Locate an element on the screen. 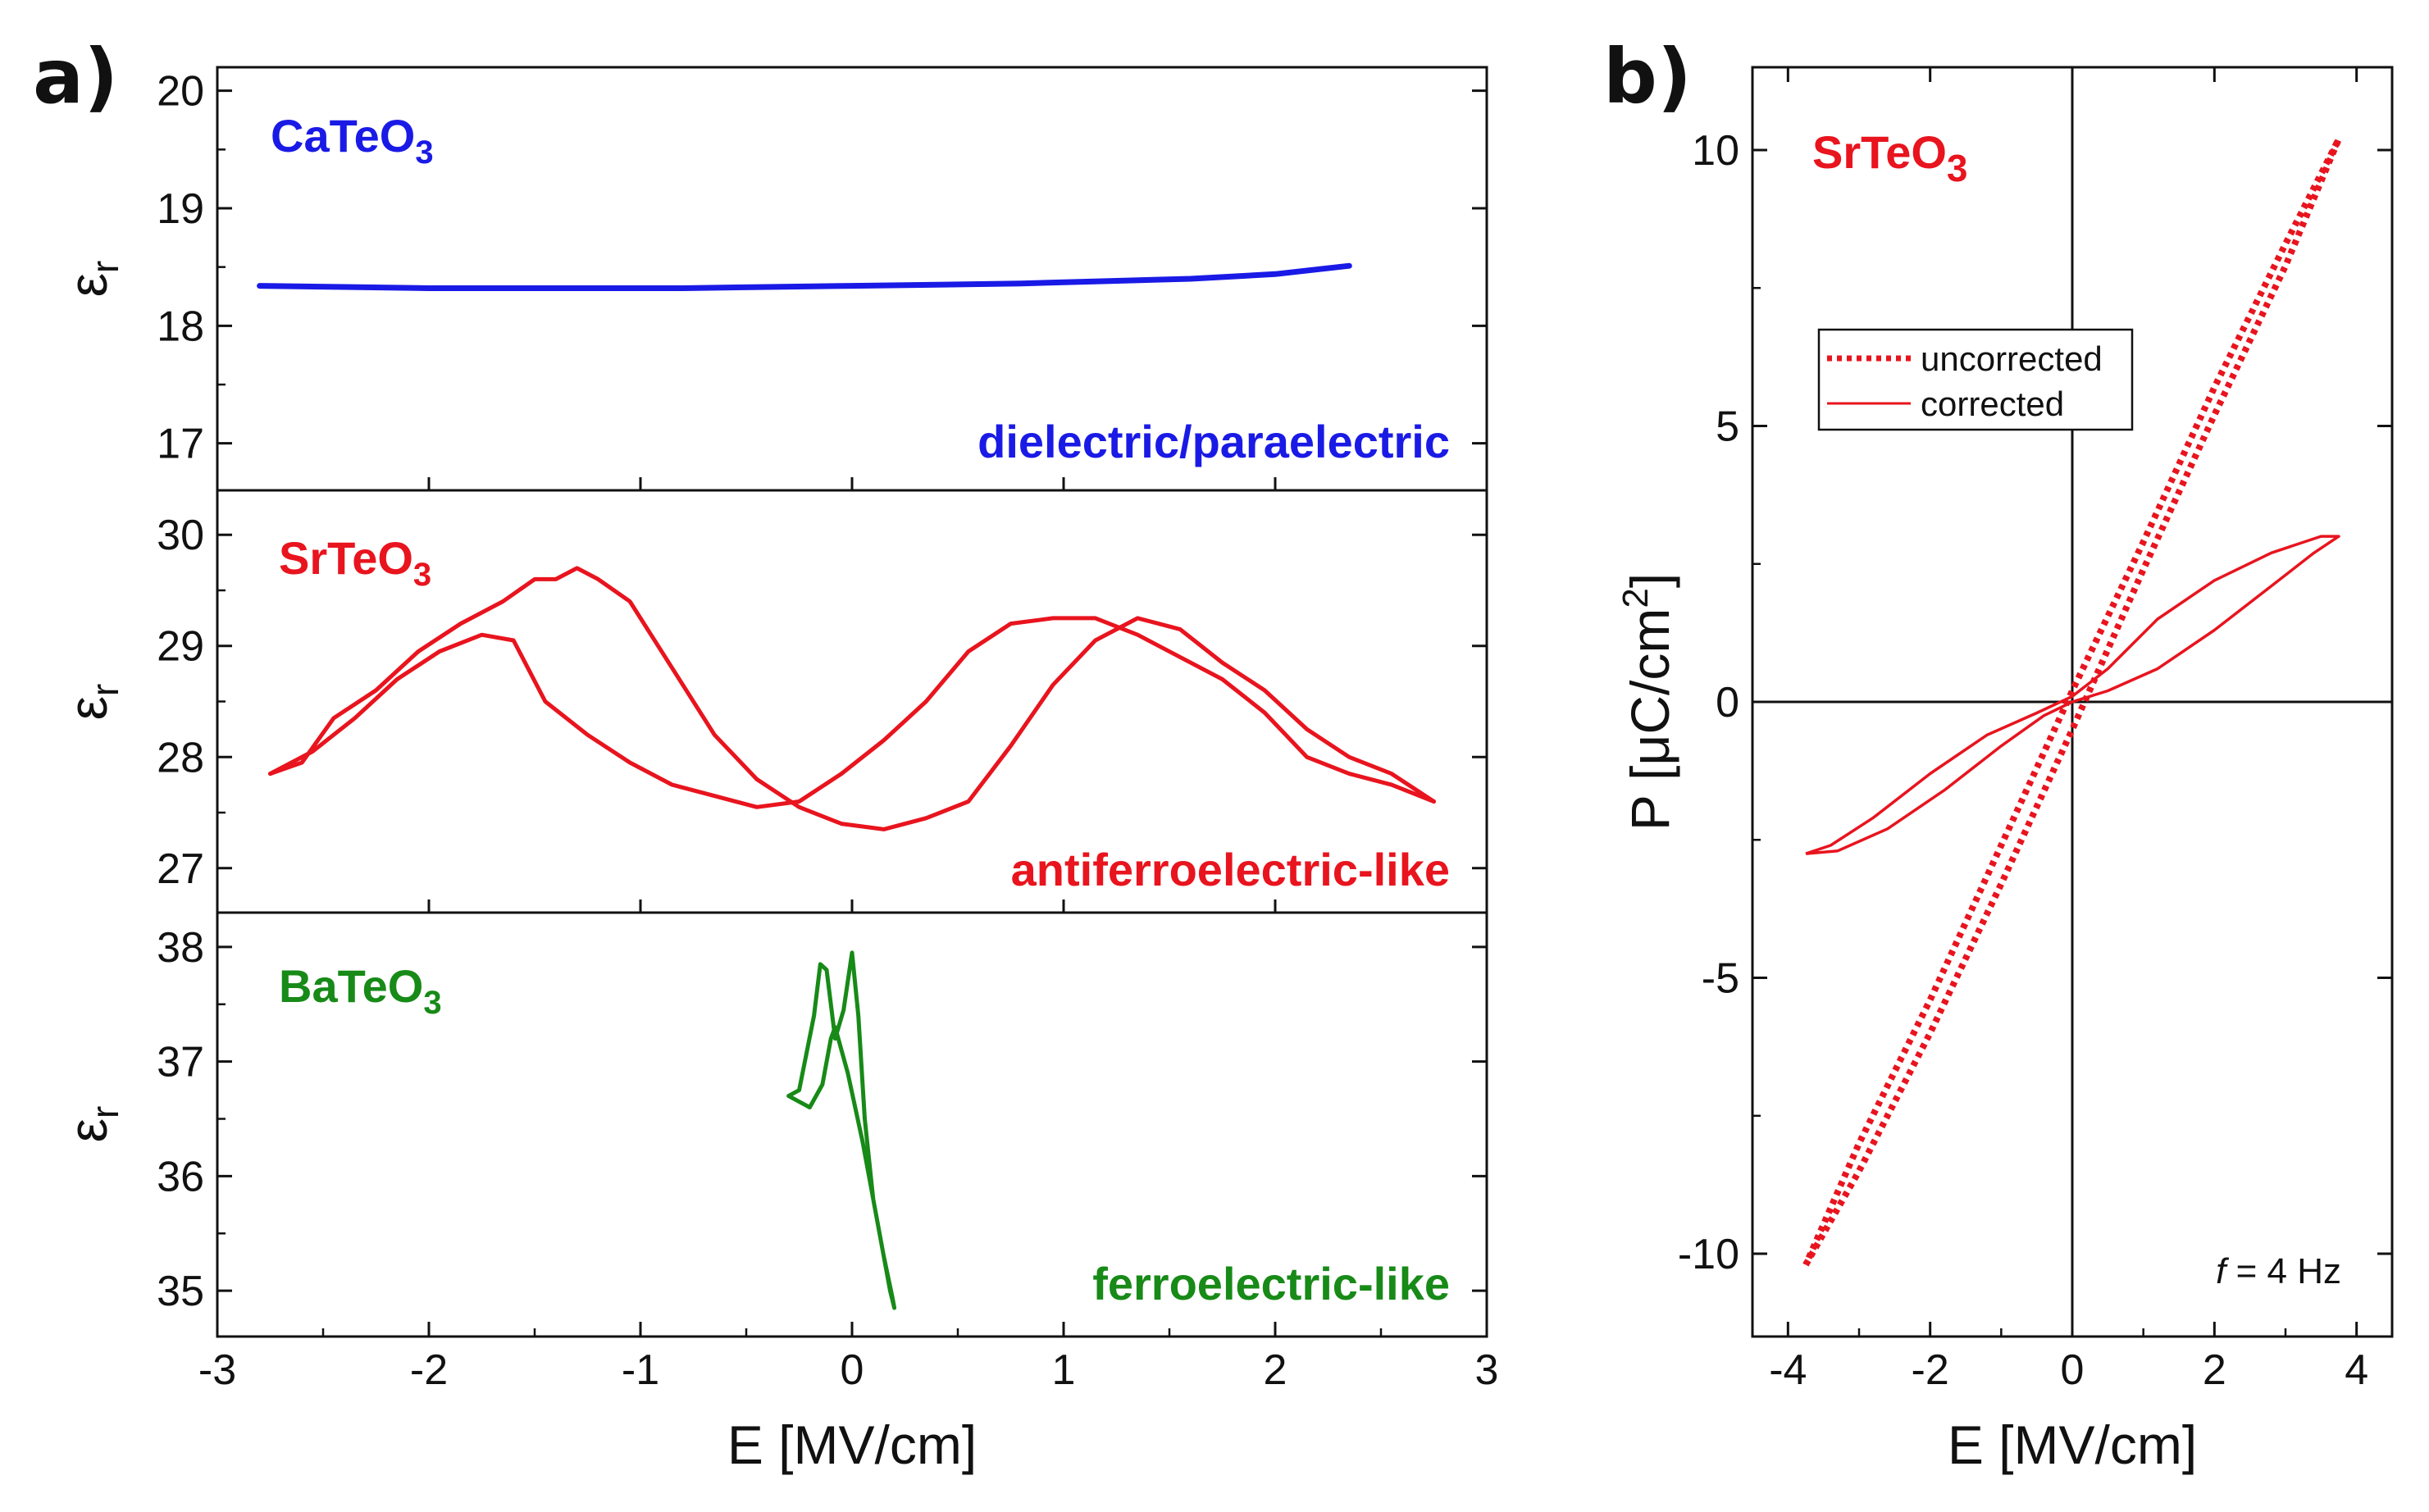 The image size is (2429, 1512). panel-b-letter: b) is located at coordinates (1647, 77).